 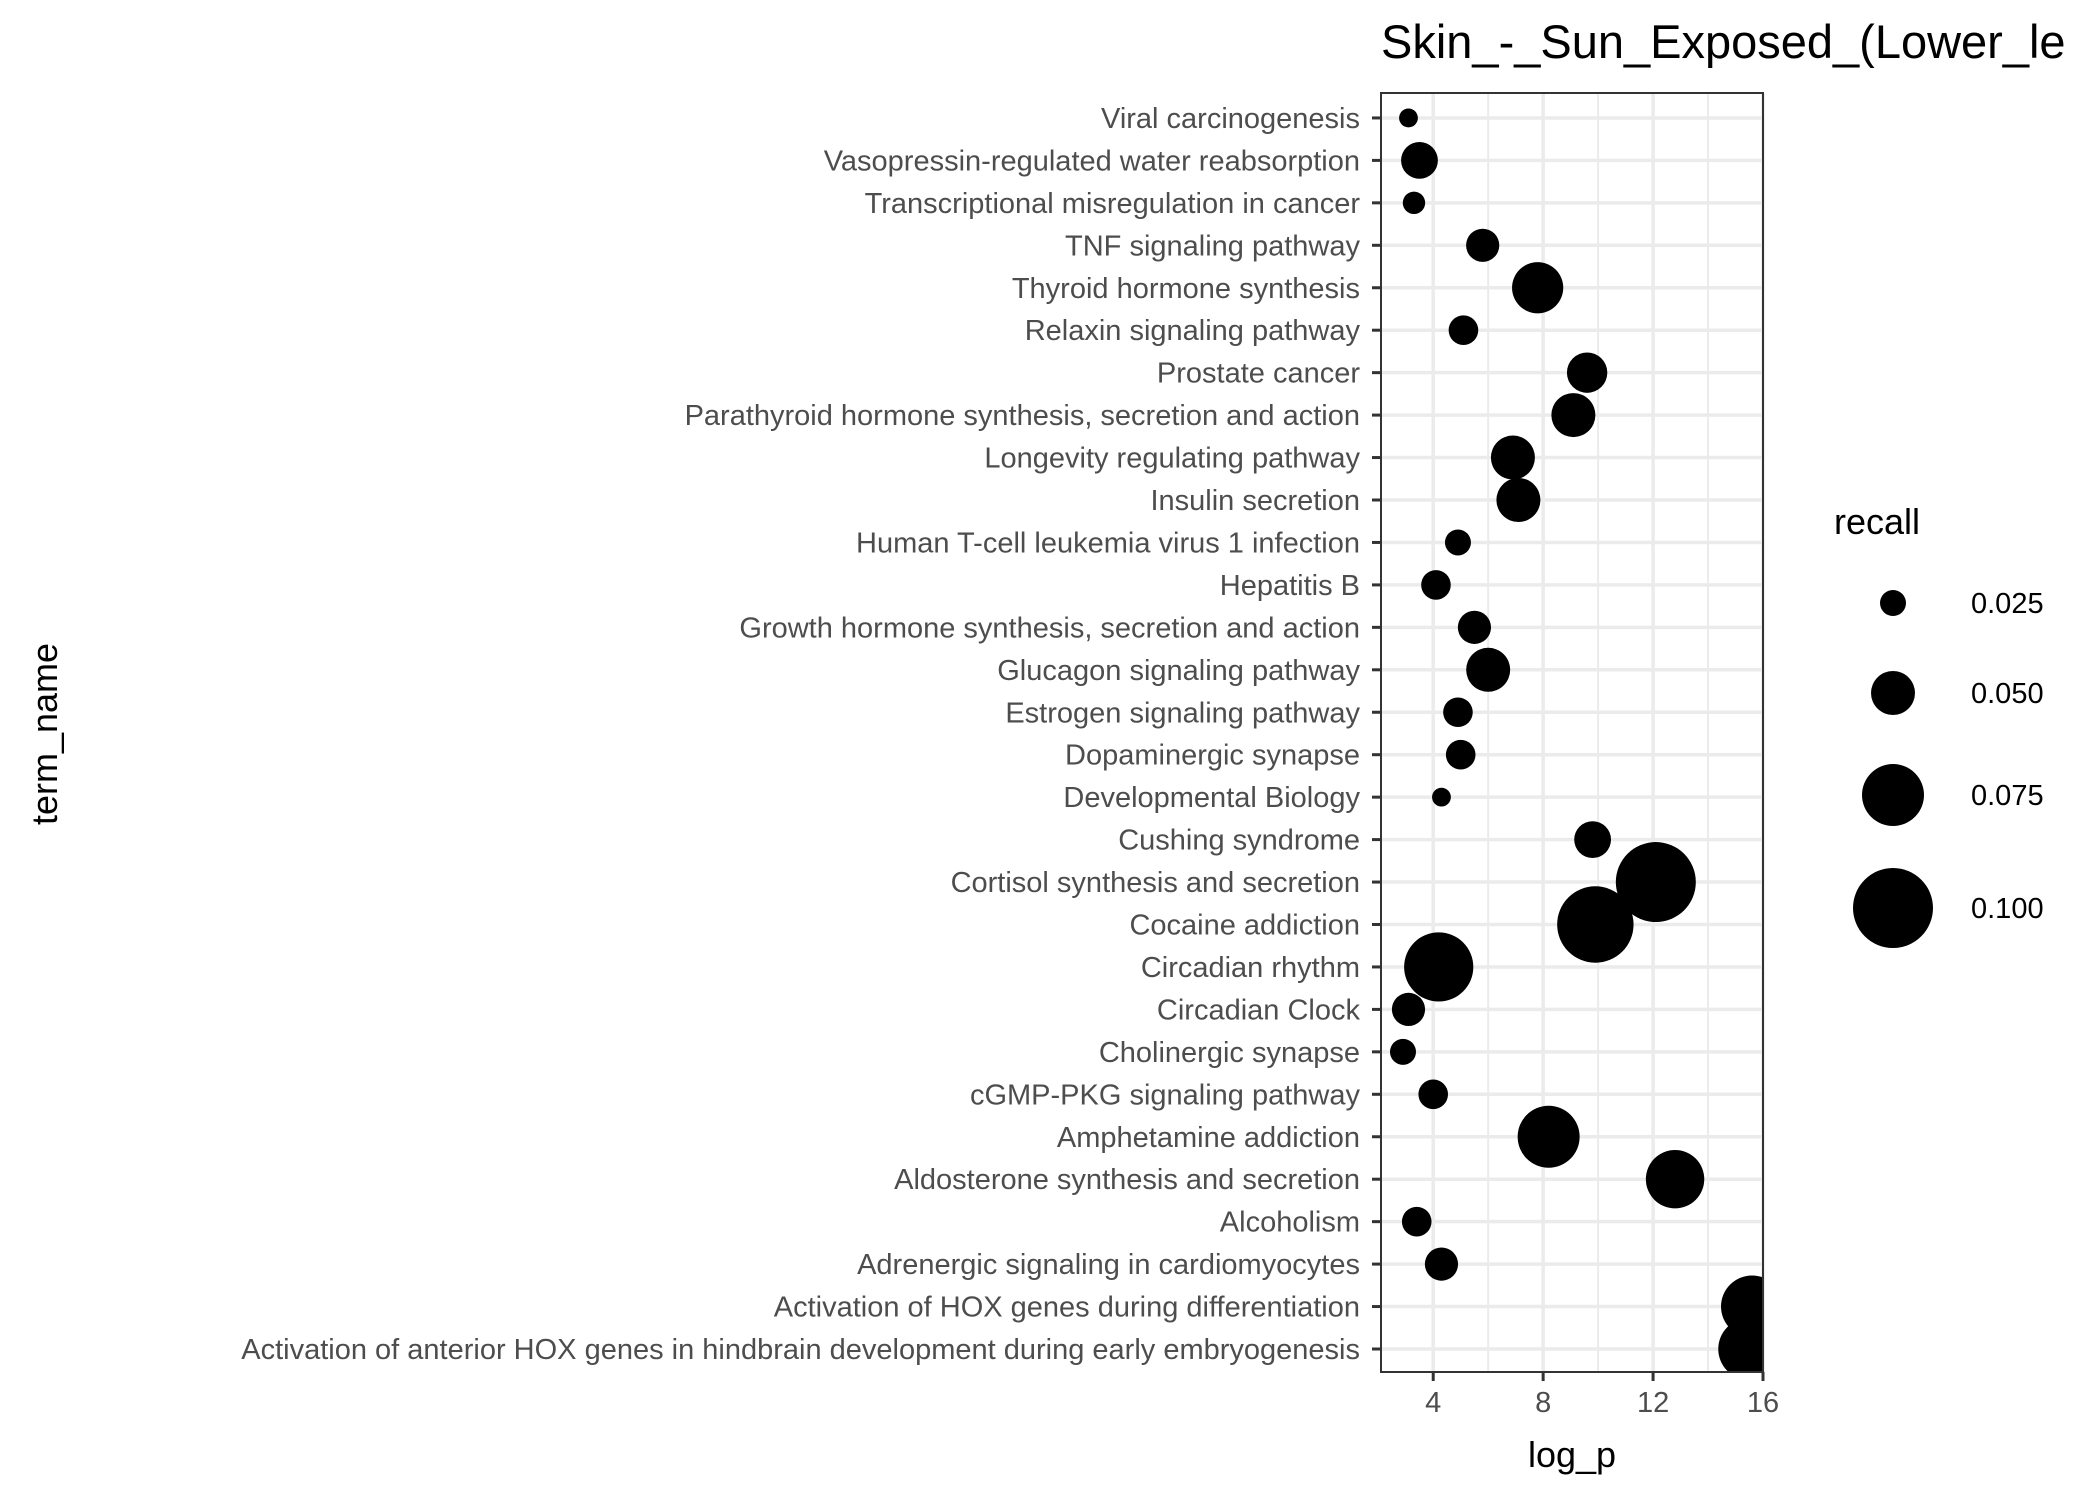 What do you see at coordinates (2007, 694) in the screenshot?
I see `legend-key-label: 0.050` at bounding box center [2007, 694].